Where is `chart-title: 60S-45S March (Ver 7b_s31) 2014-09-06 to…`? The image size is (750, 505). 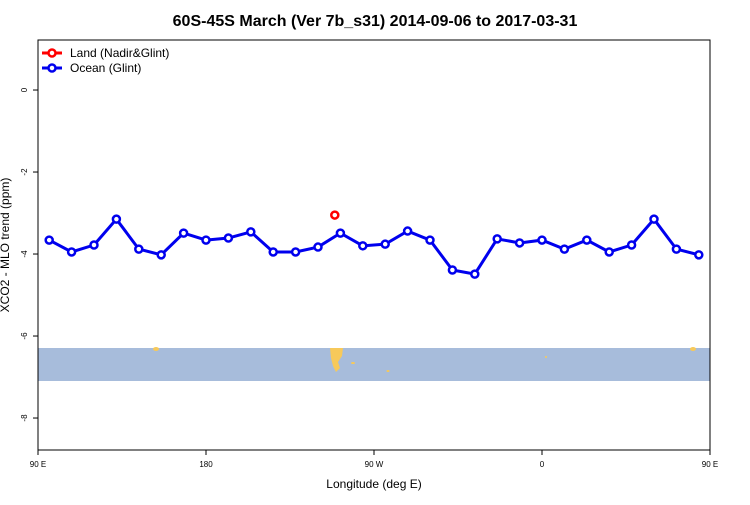
chart-title: 60S-45S March (Ver 7b_s31) 2014-09-06 to… is located at coordinates (375, 21).